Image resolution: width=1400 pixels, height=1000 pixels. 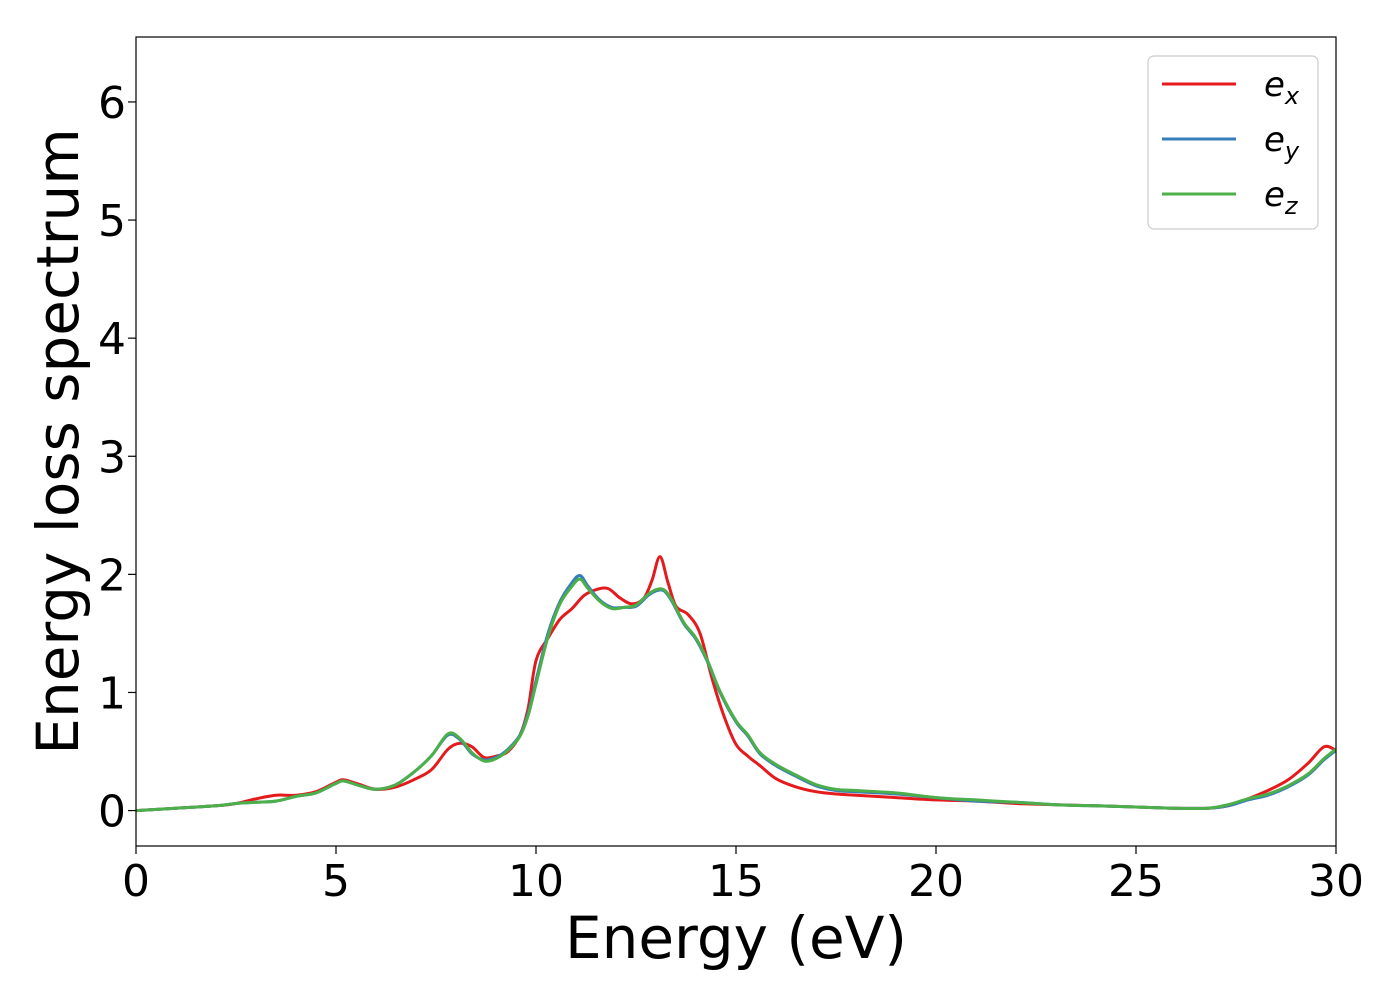 I want to click on x-tick-label: 25, so click(x=1136, y=881).